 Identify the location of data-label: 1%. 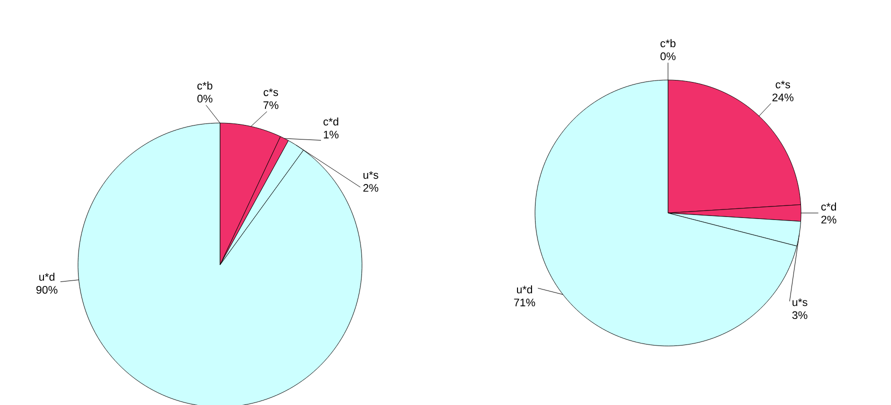
(331, 134).